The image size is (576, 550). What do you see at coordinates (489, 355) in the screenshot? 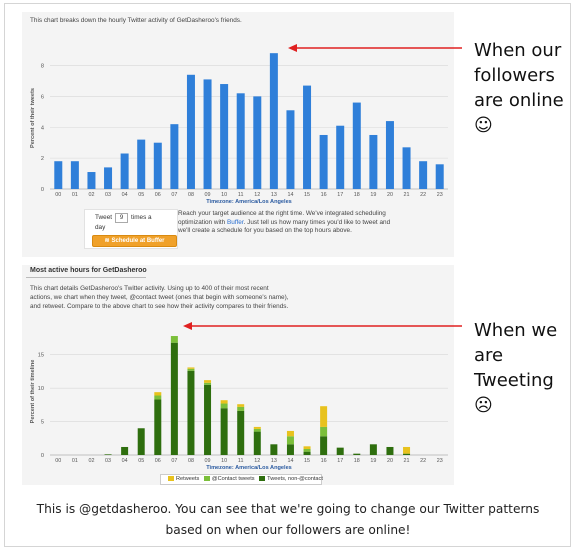
I see `callout-bot-line-2: are` at bounding box center [489, 355].